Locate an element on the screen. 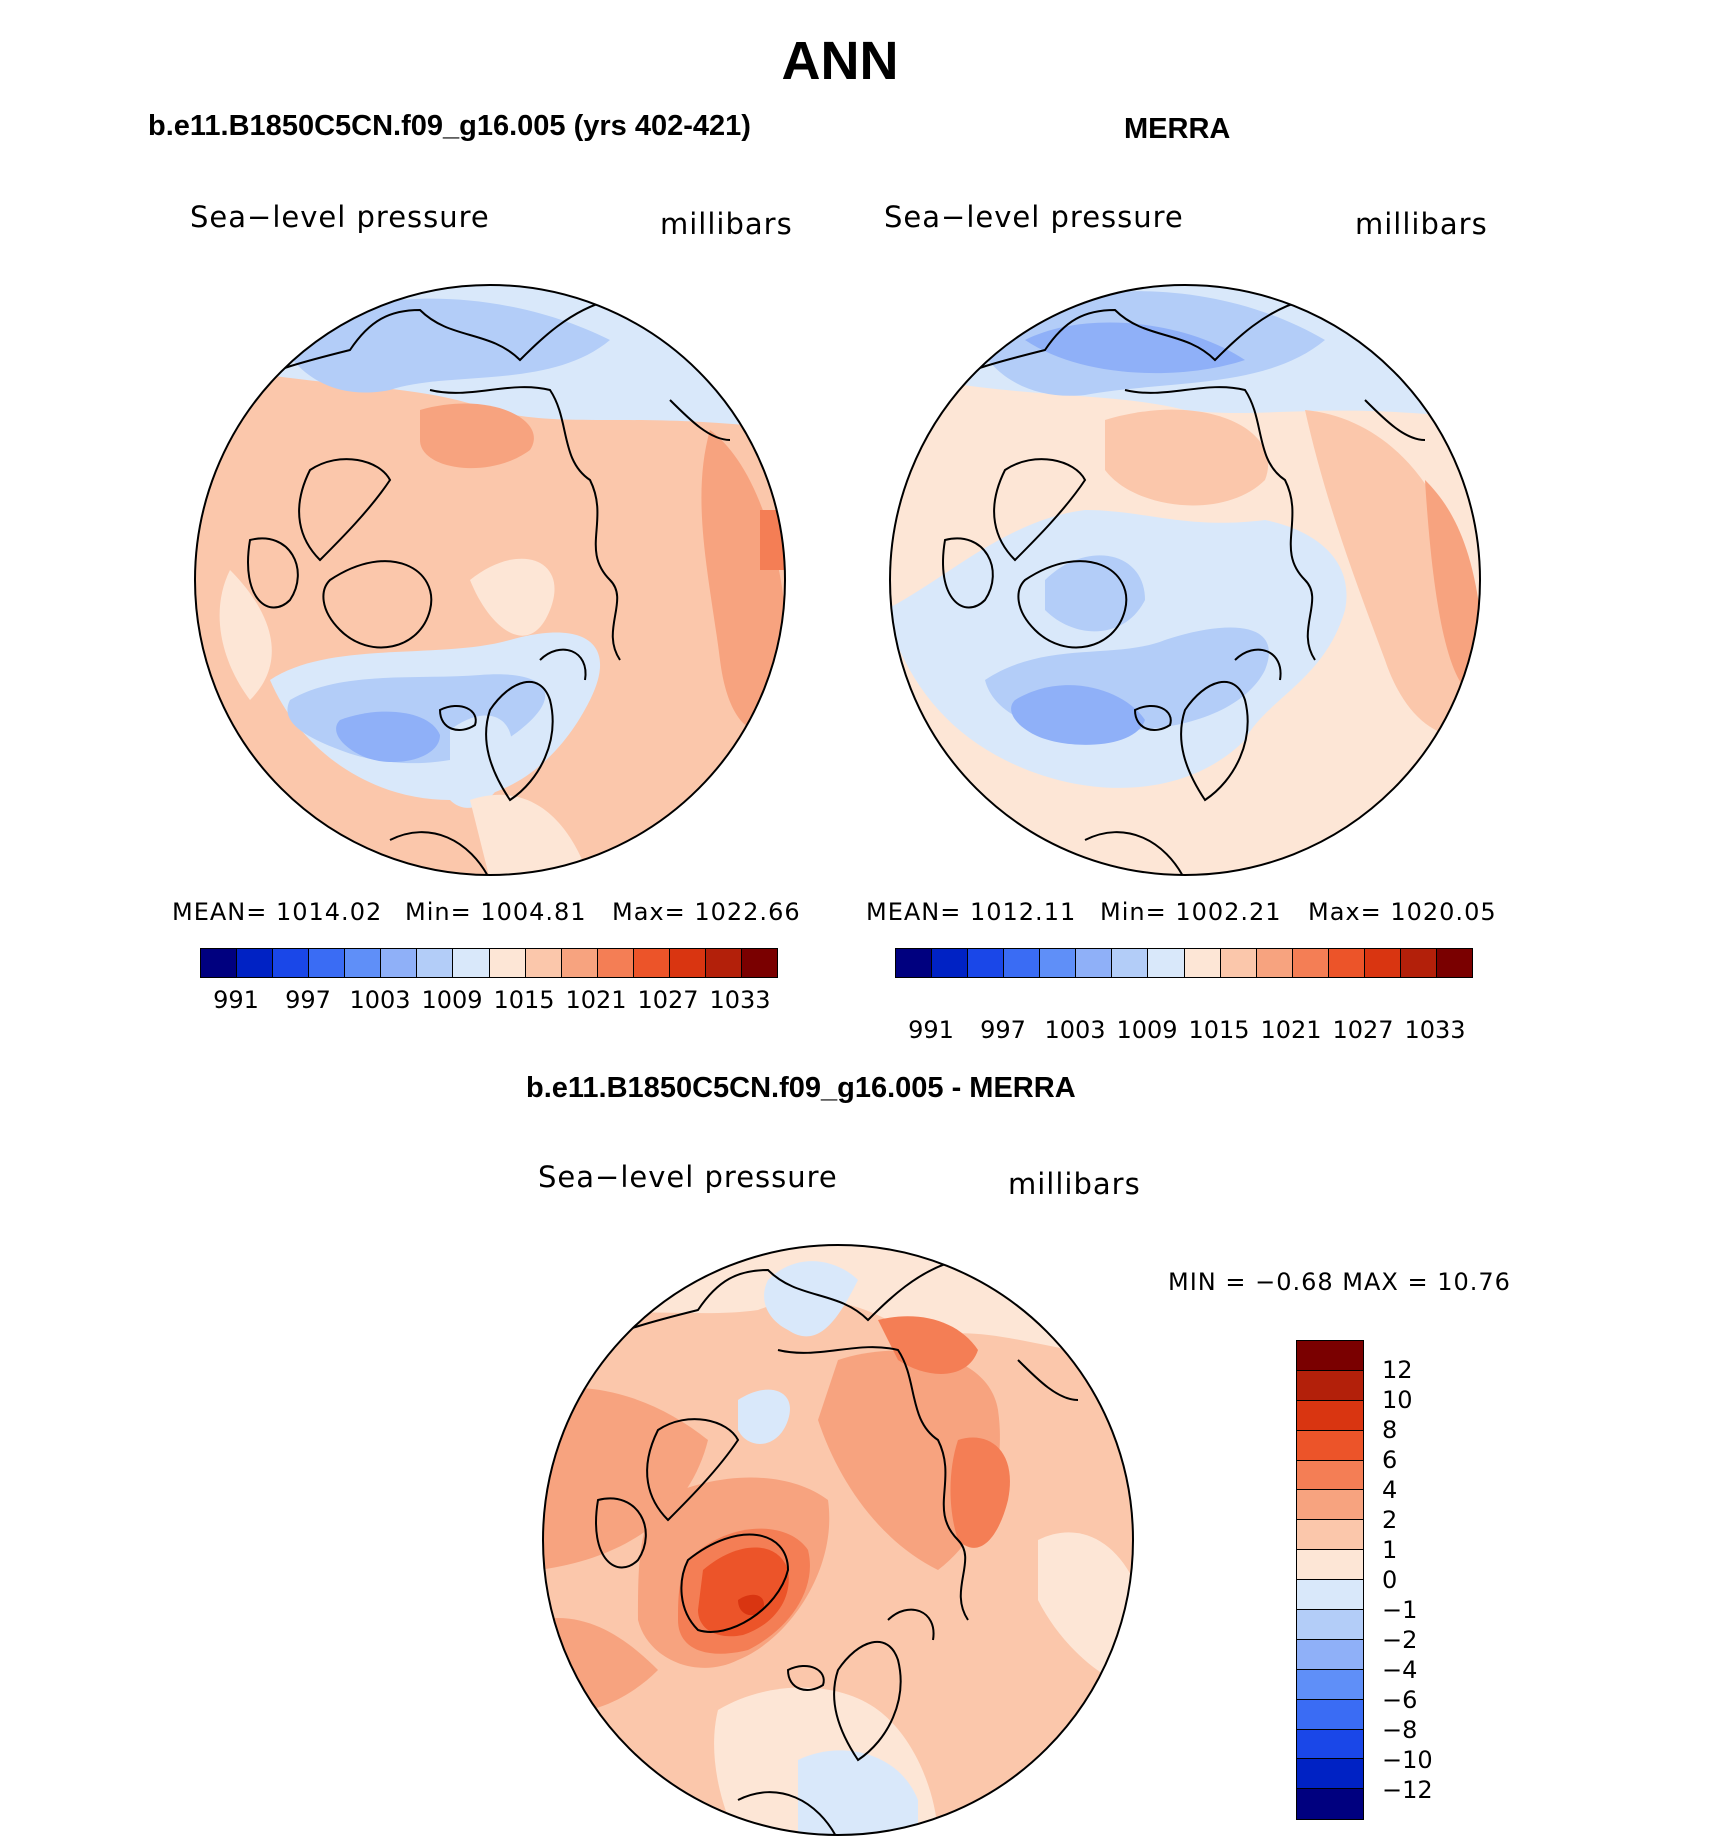 This screenshot has height=1840, width=1710. left-polar-map is located at coordinates (490, 580).